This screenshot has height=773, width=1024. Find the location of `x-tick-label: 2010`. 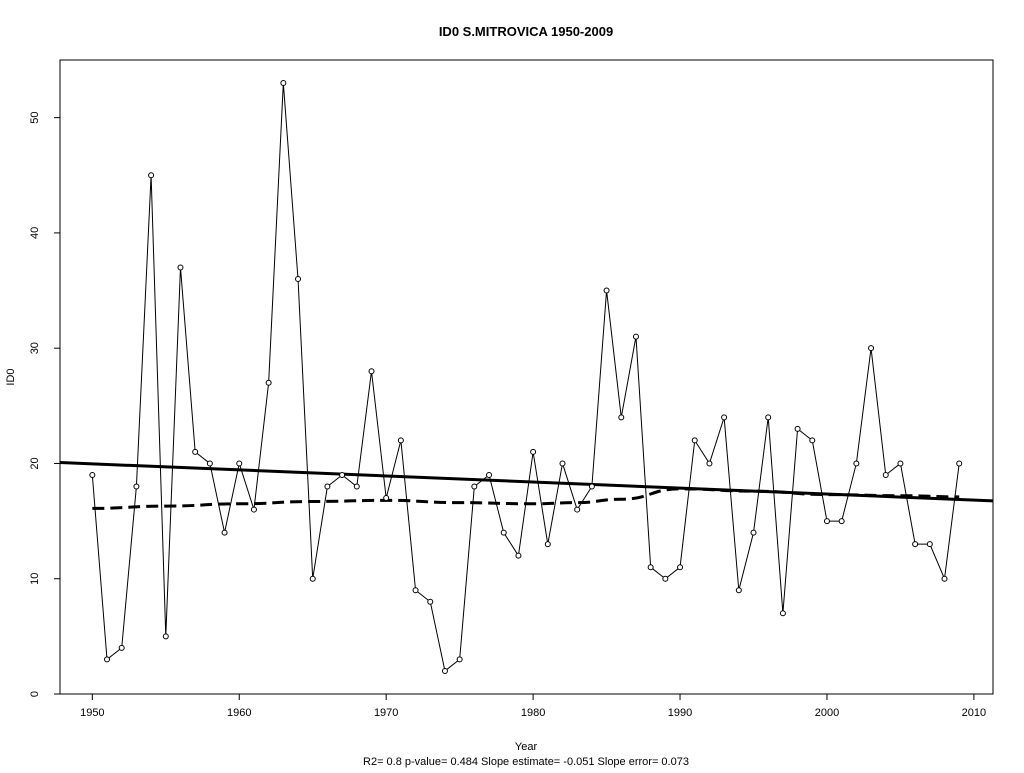

x-tick-label: 2010 is located at coordinates (974, 713).